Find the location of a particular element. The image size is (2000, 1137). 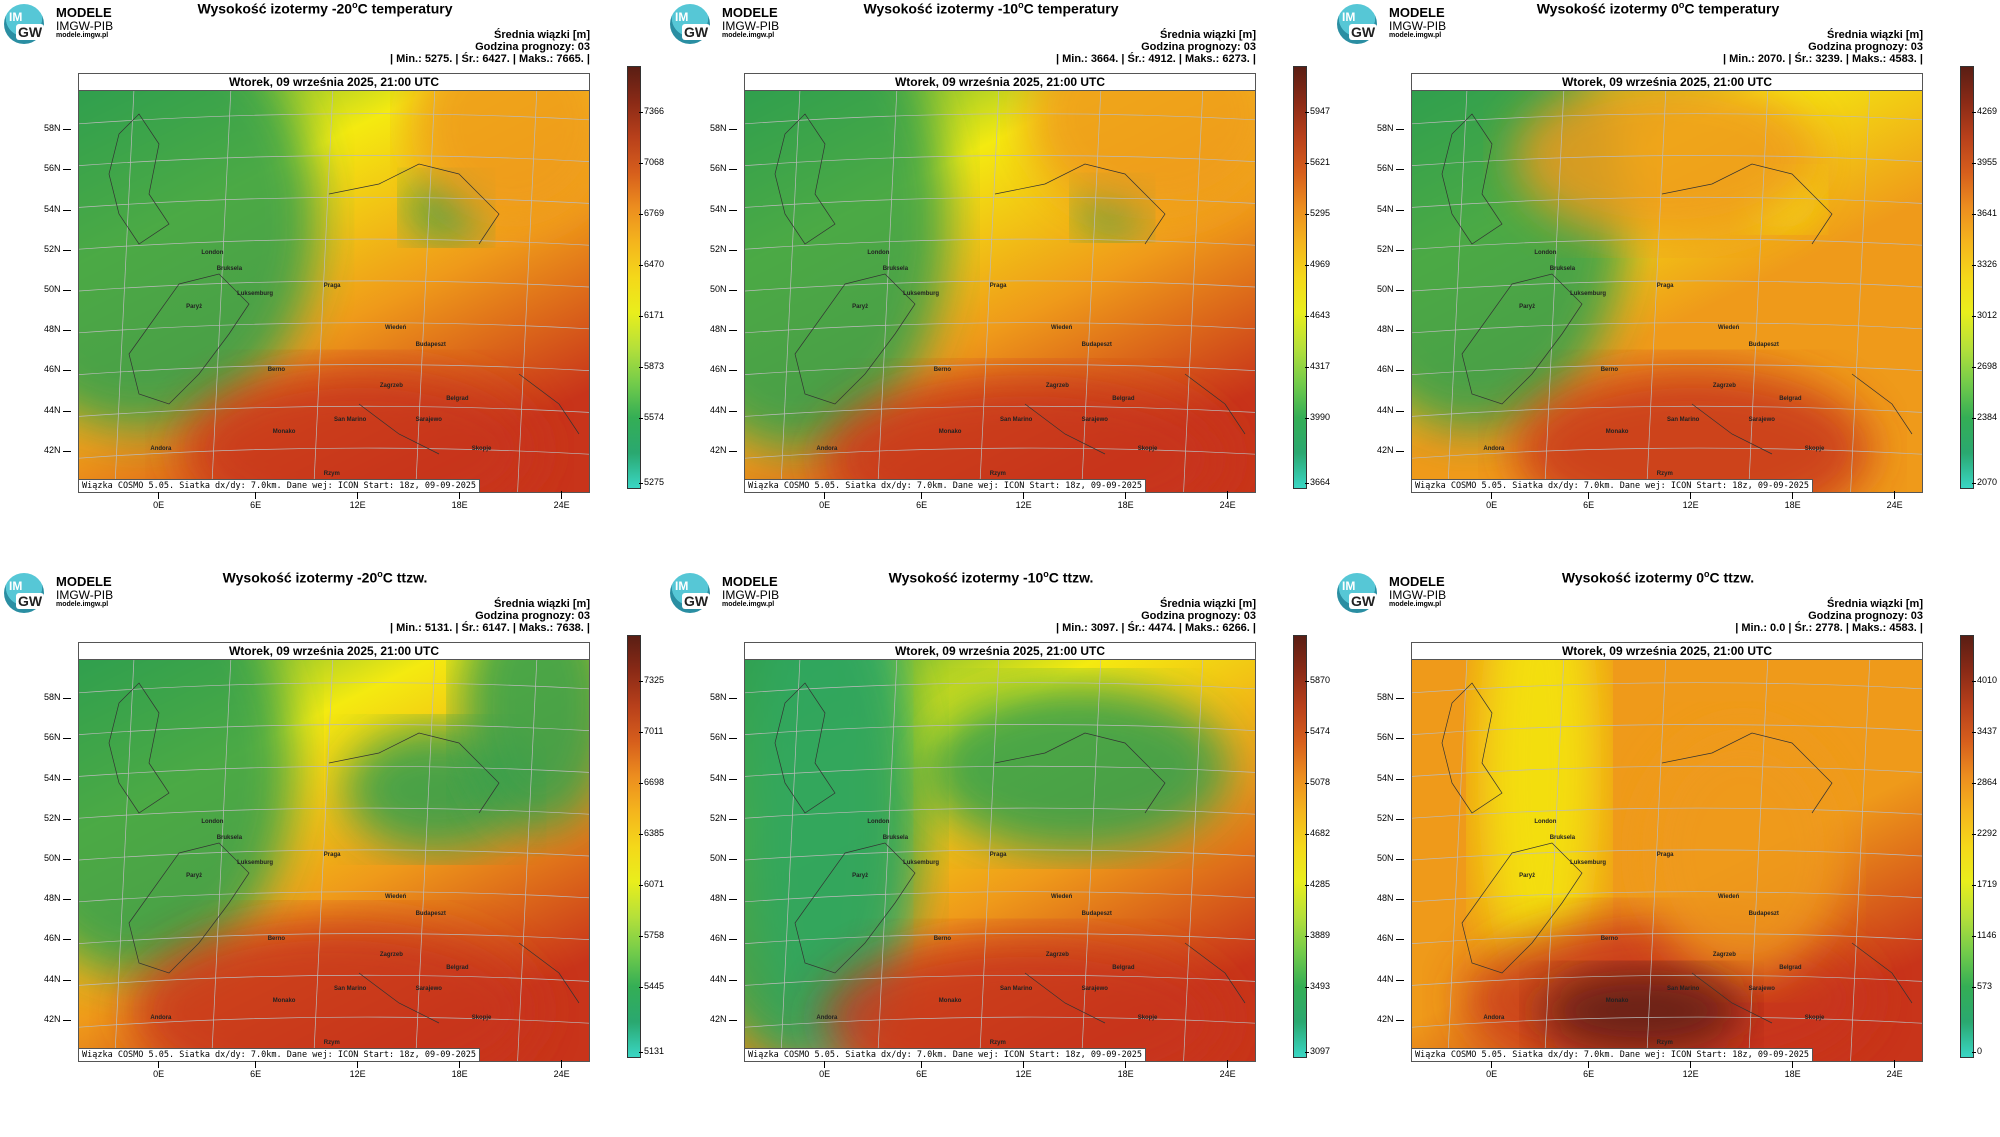

coastline is located at coordinates (1010, 853).